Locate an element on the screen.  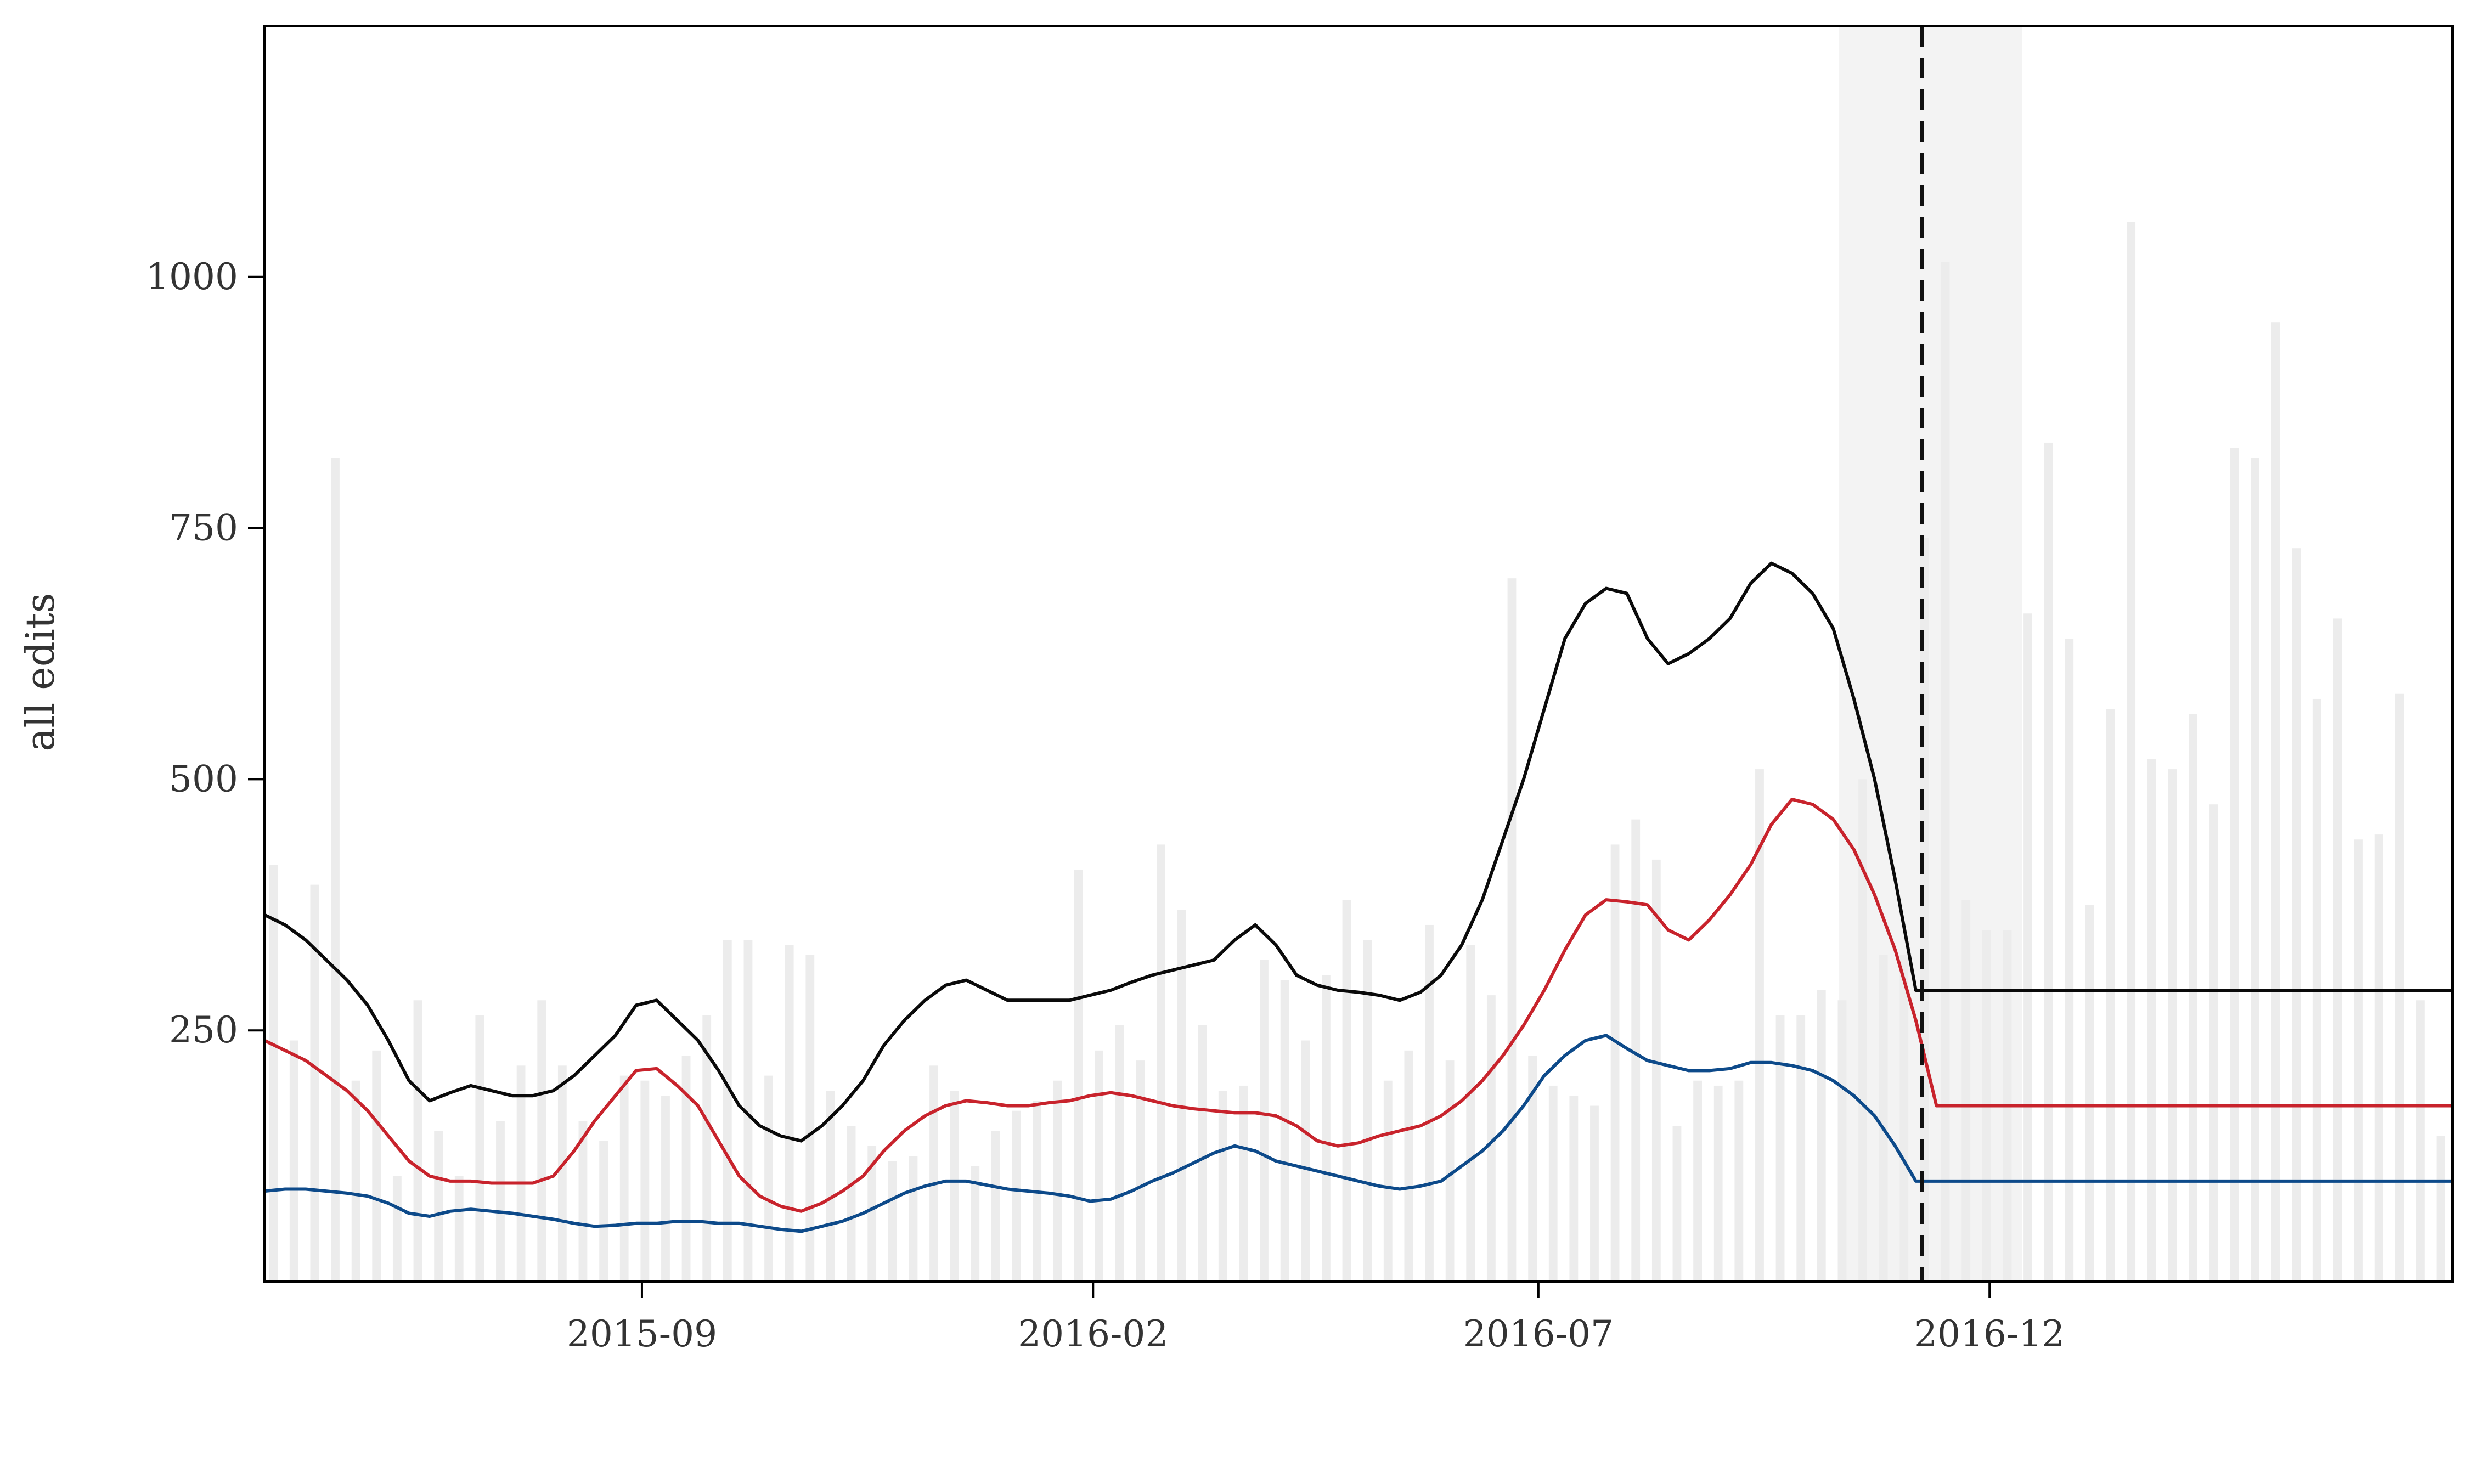
y-tick-label: 1000 is located at coordinates (192, 277).